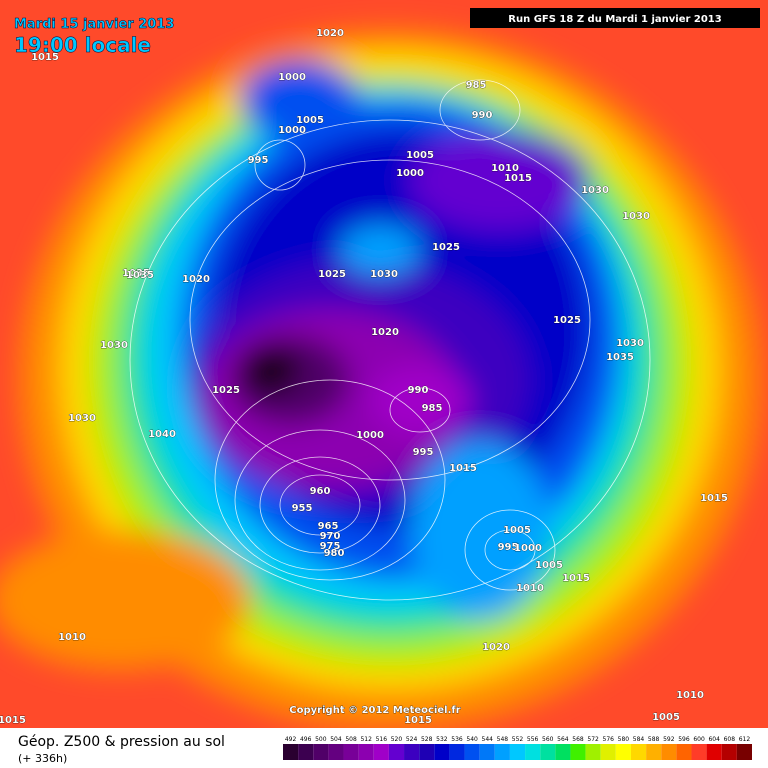  Describe the element at coordinates (615, 18) in the screenshot. I see `run-banner` at that location.